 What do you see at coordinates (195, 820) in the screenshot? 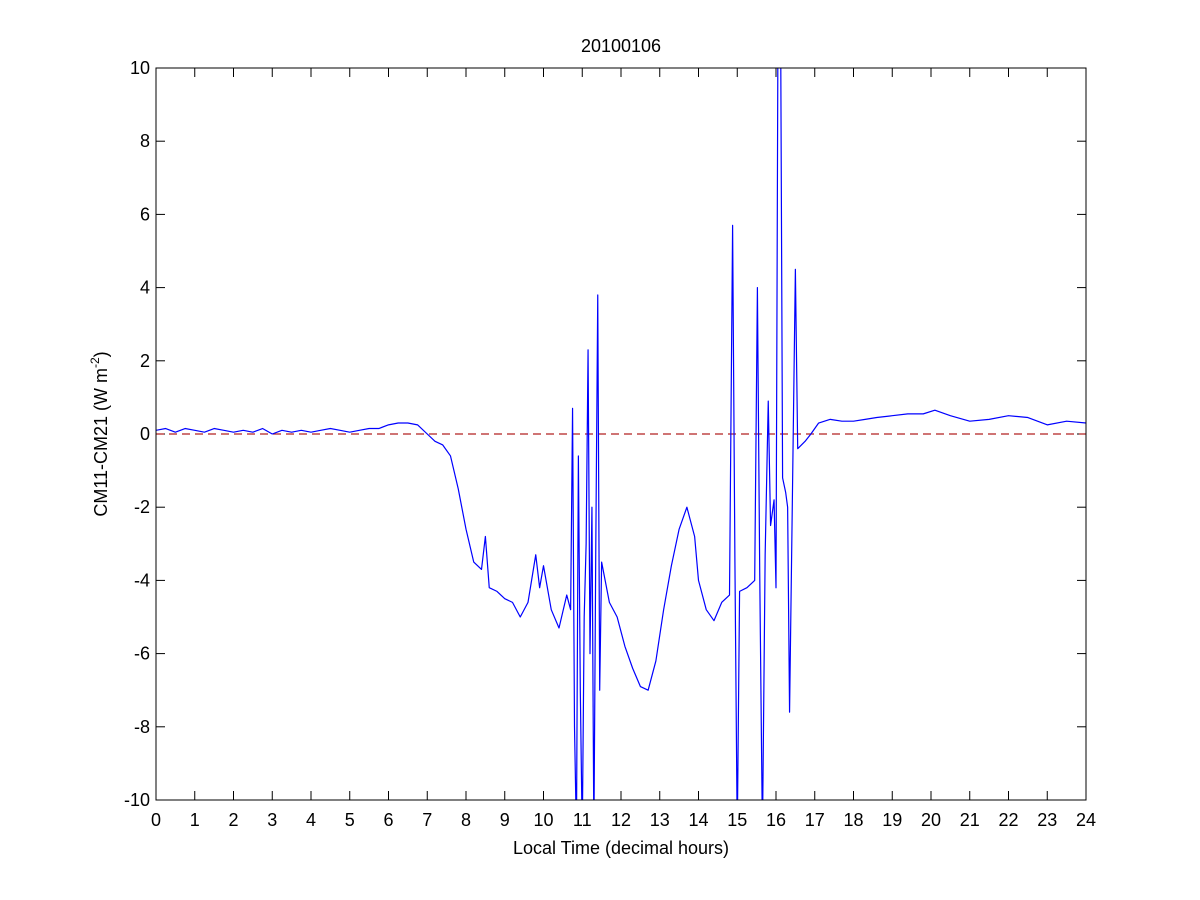
I see `x-tick-label: 1` at bounding box center [195, 820].